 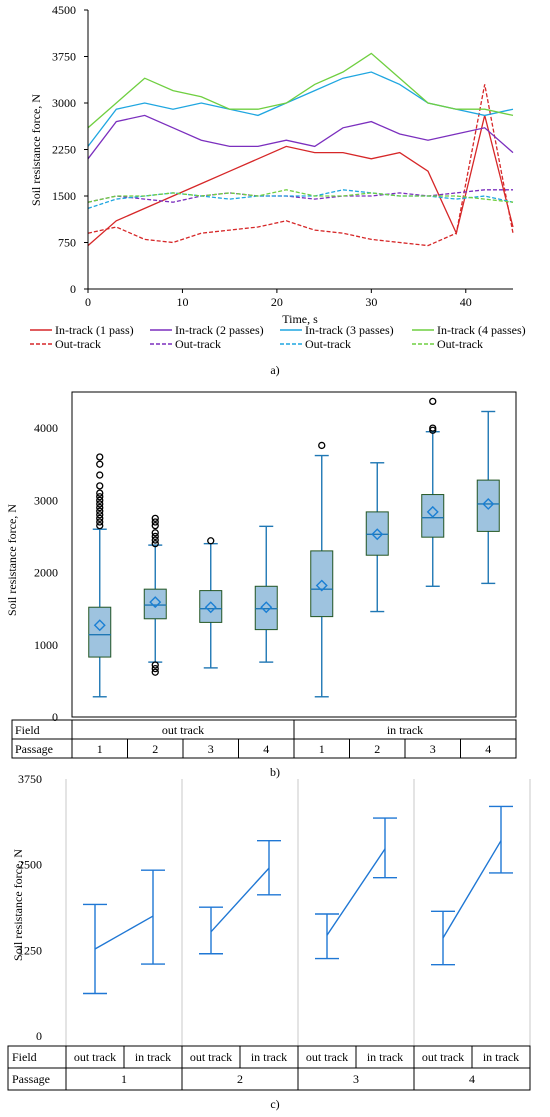 What do you see at coordinates (46, 428) in the screenshot?
I see `y-tick-label: 4000` at bounding box center [46, 428].